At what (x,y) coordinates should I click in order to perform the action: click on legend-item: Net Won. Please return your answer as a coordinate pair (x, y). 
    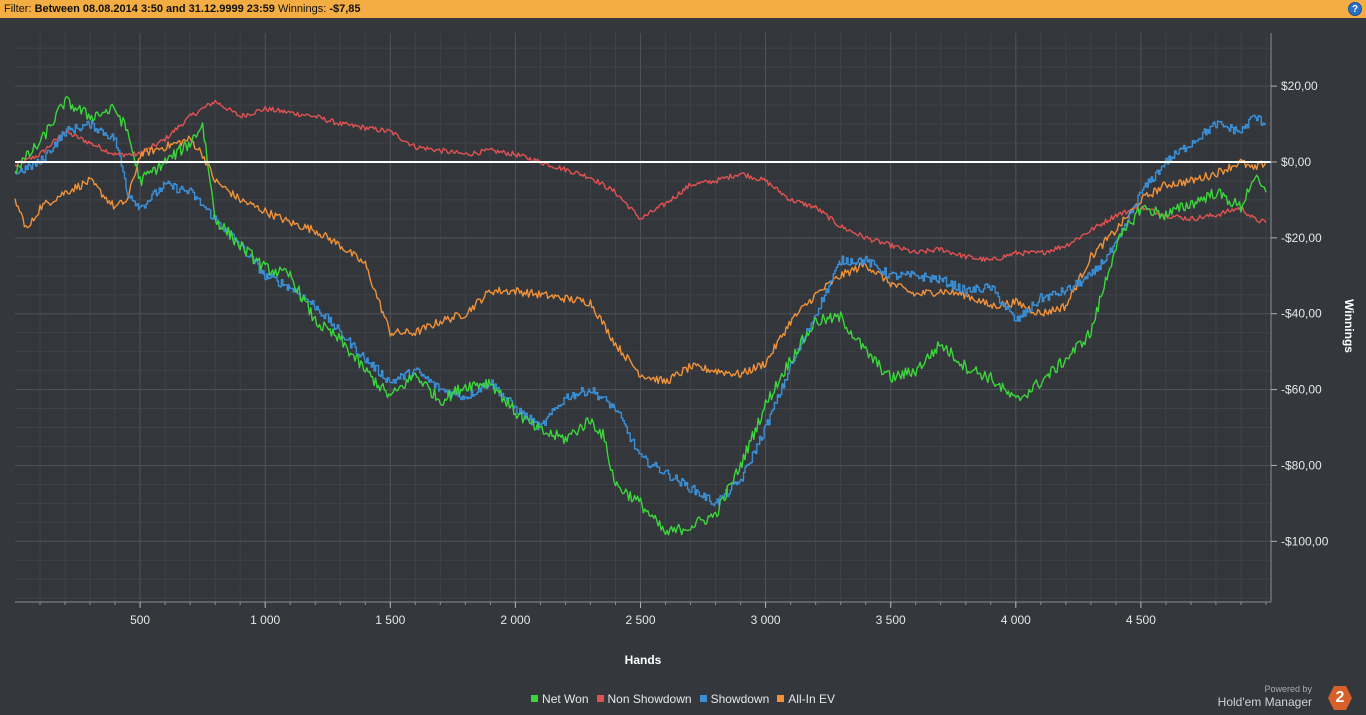
    Looking at the image, I should click on (560, 699).